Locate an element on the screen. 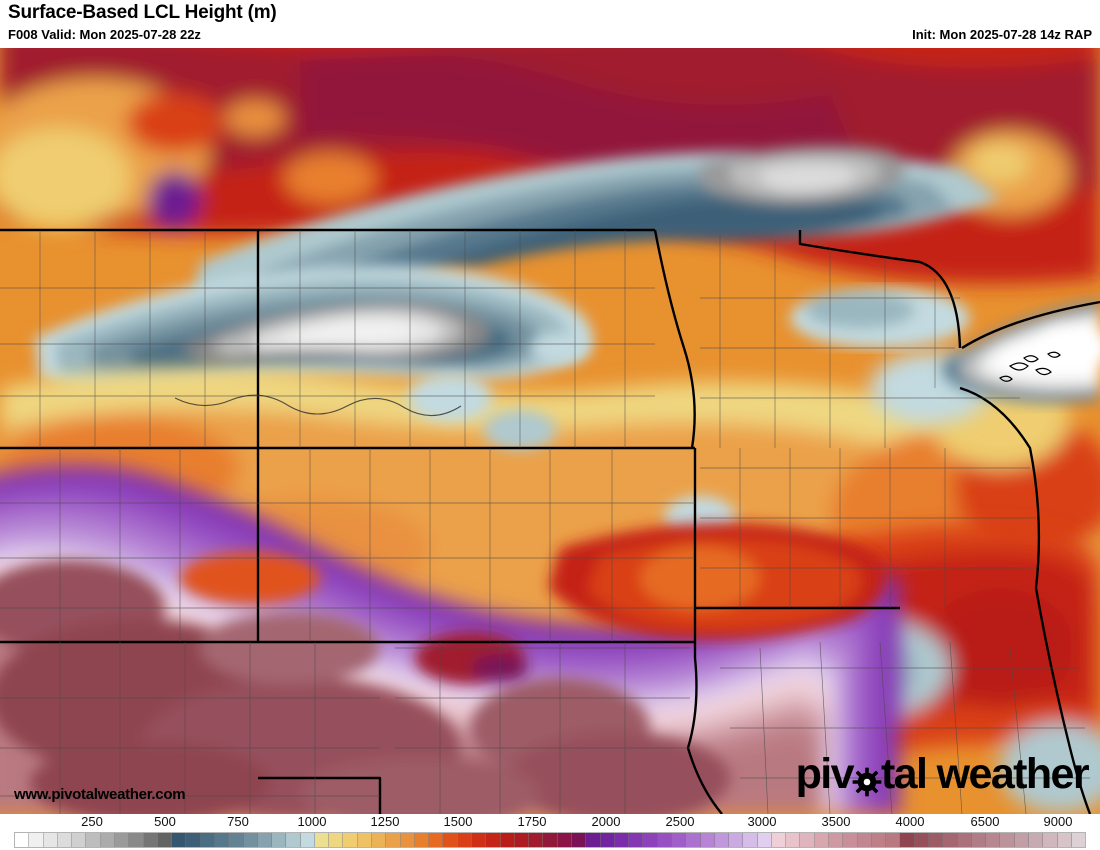 The image size is (1100, 850). colorbar-tick-label: 500 is located at coordinates (165, 821).